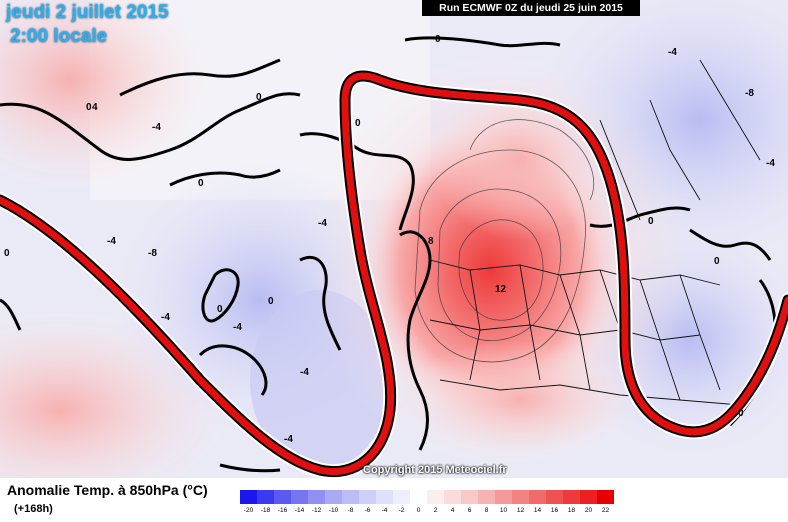 Image resolution: width=788 pixels, height=522 pixels. Describe the element at coordinates (435, 510) in the screenshot. I see `color-scale-tick-label: 2` at that location.